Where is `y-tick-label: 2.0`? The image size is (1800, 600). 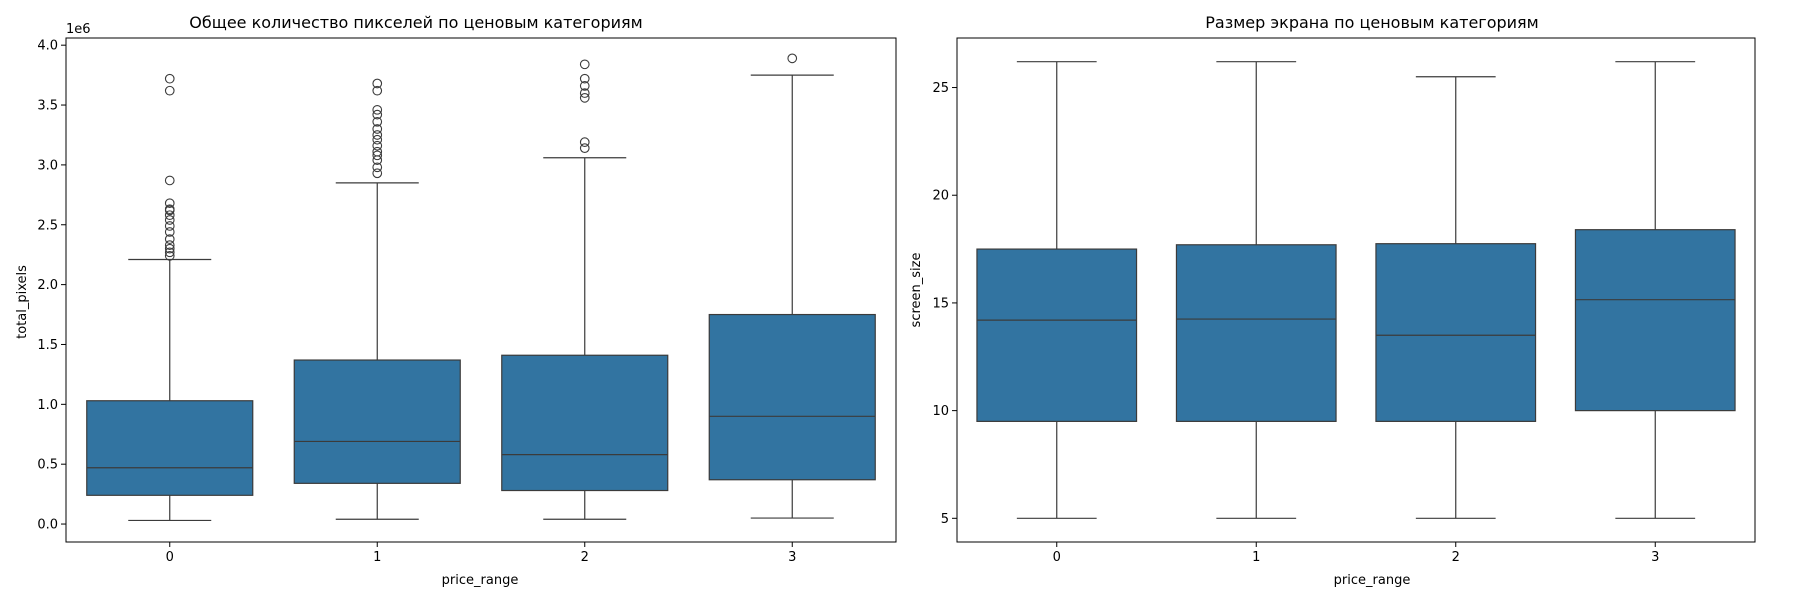
y-tick-label: 2.0 is located at coordinates (47, 285).